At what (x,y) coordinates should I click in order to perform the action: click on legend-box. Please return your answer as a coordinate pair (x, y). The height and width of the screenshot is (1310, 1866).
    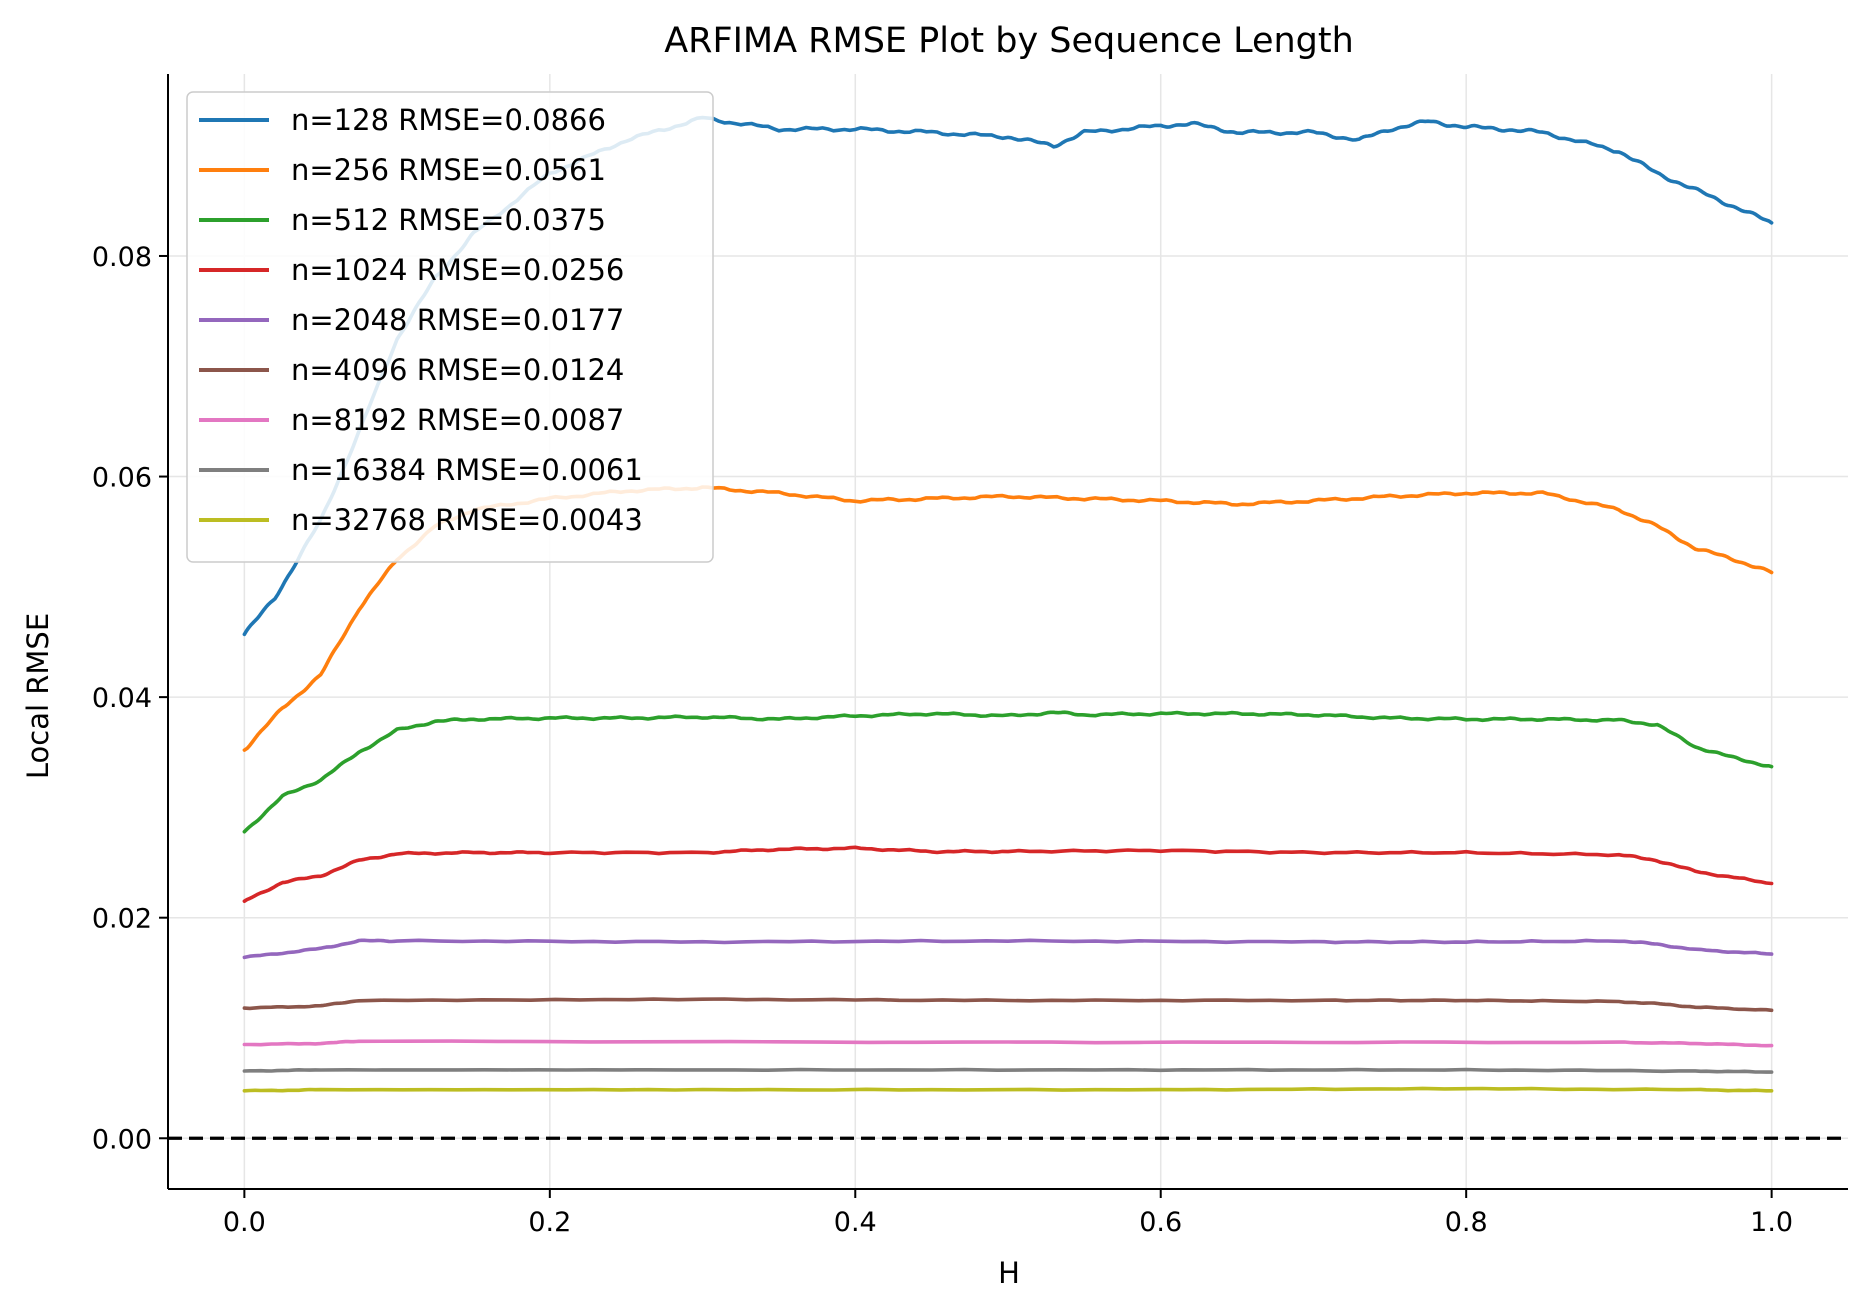
    Looking at the image, I should click on (450, 327).